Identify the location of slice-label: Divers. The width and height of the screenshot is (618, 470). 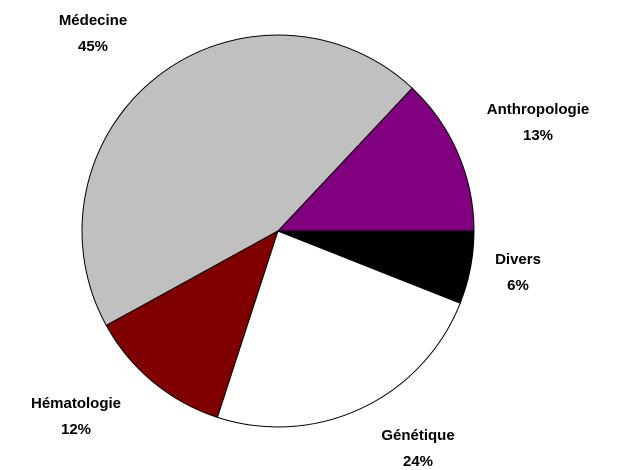
(518, 259).